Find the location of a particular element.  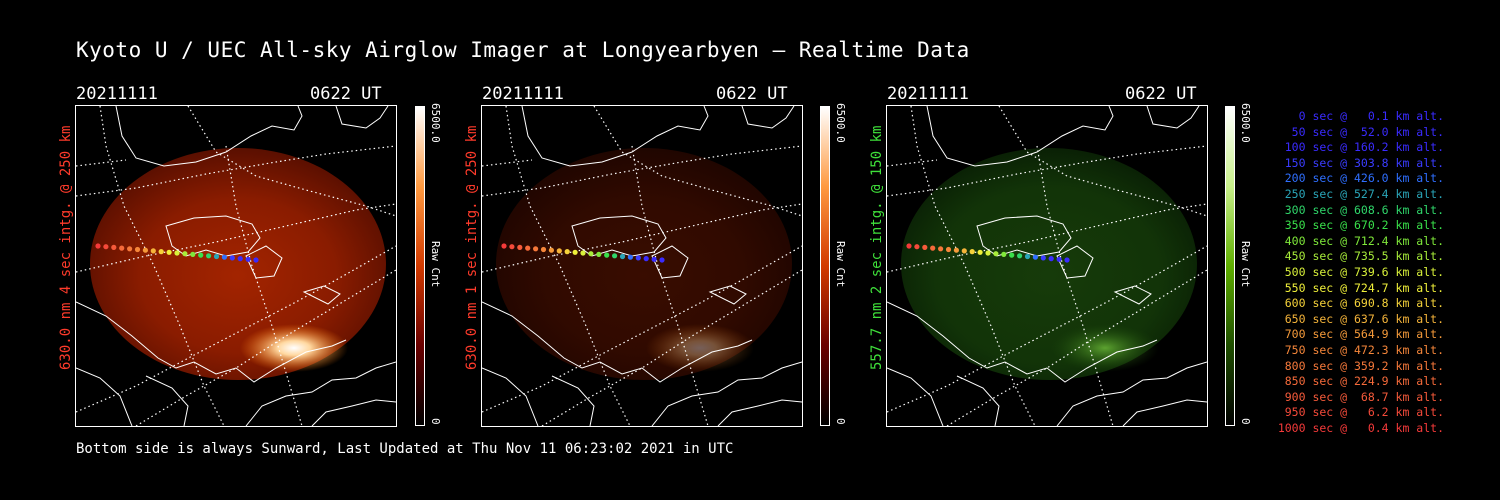

panel-3-cbar-min: 0 is located at coordinates (1245, 421).